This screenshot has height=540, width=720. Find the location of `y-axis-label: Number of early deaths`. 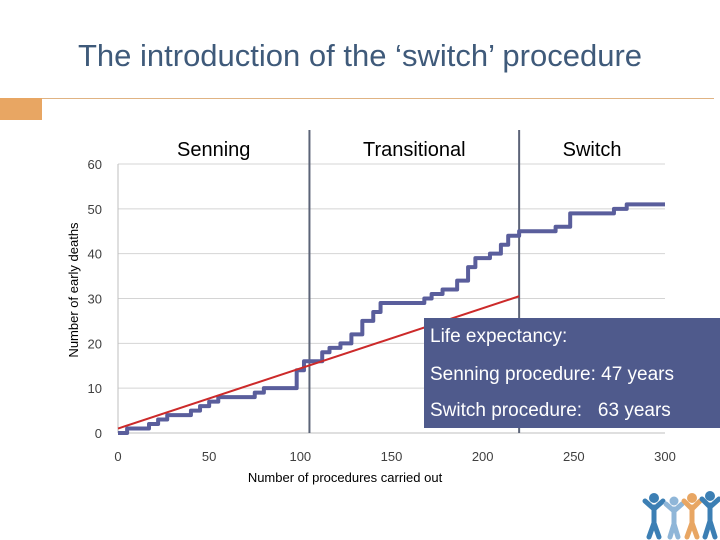

y-axis-label: Number of early deaths is located at coordinates (73, 290).